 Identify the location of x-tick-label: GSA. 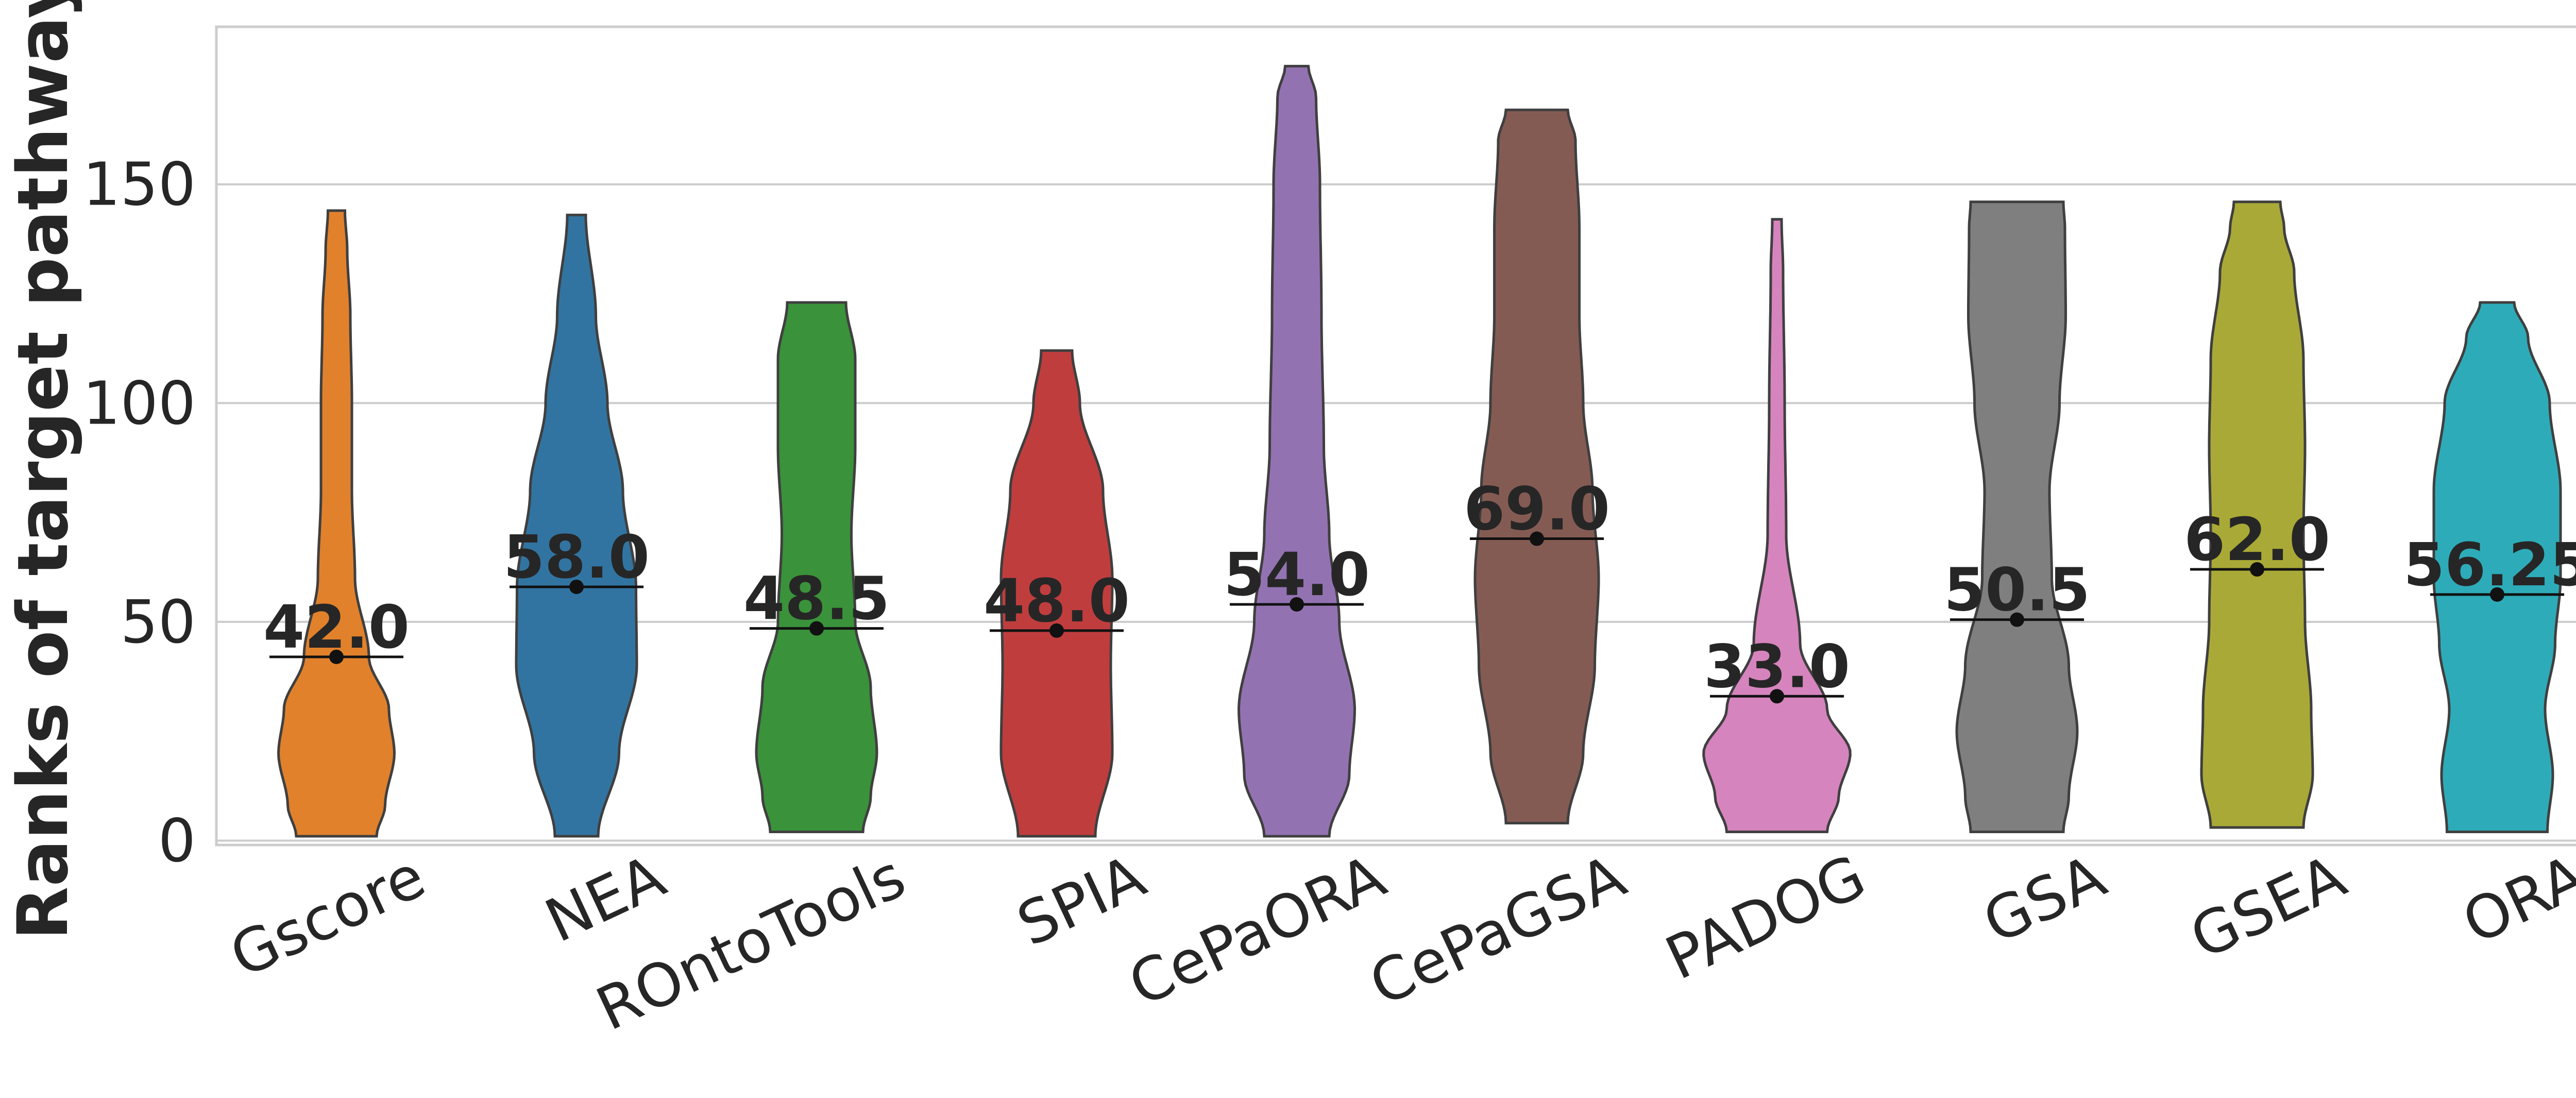
(2044, 899).